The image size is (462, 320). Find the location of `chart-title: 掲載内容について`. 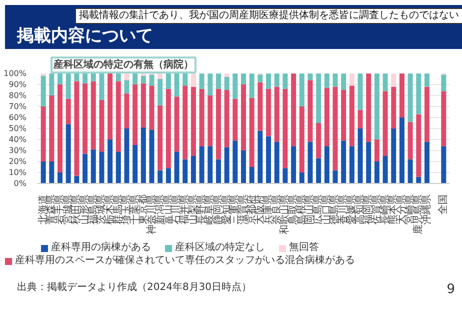

chart-title: 掲載内容について is located at coordinates (85, 36).